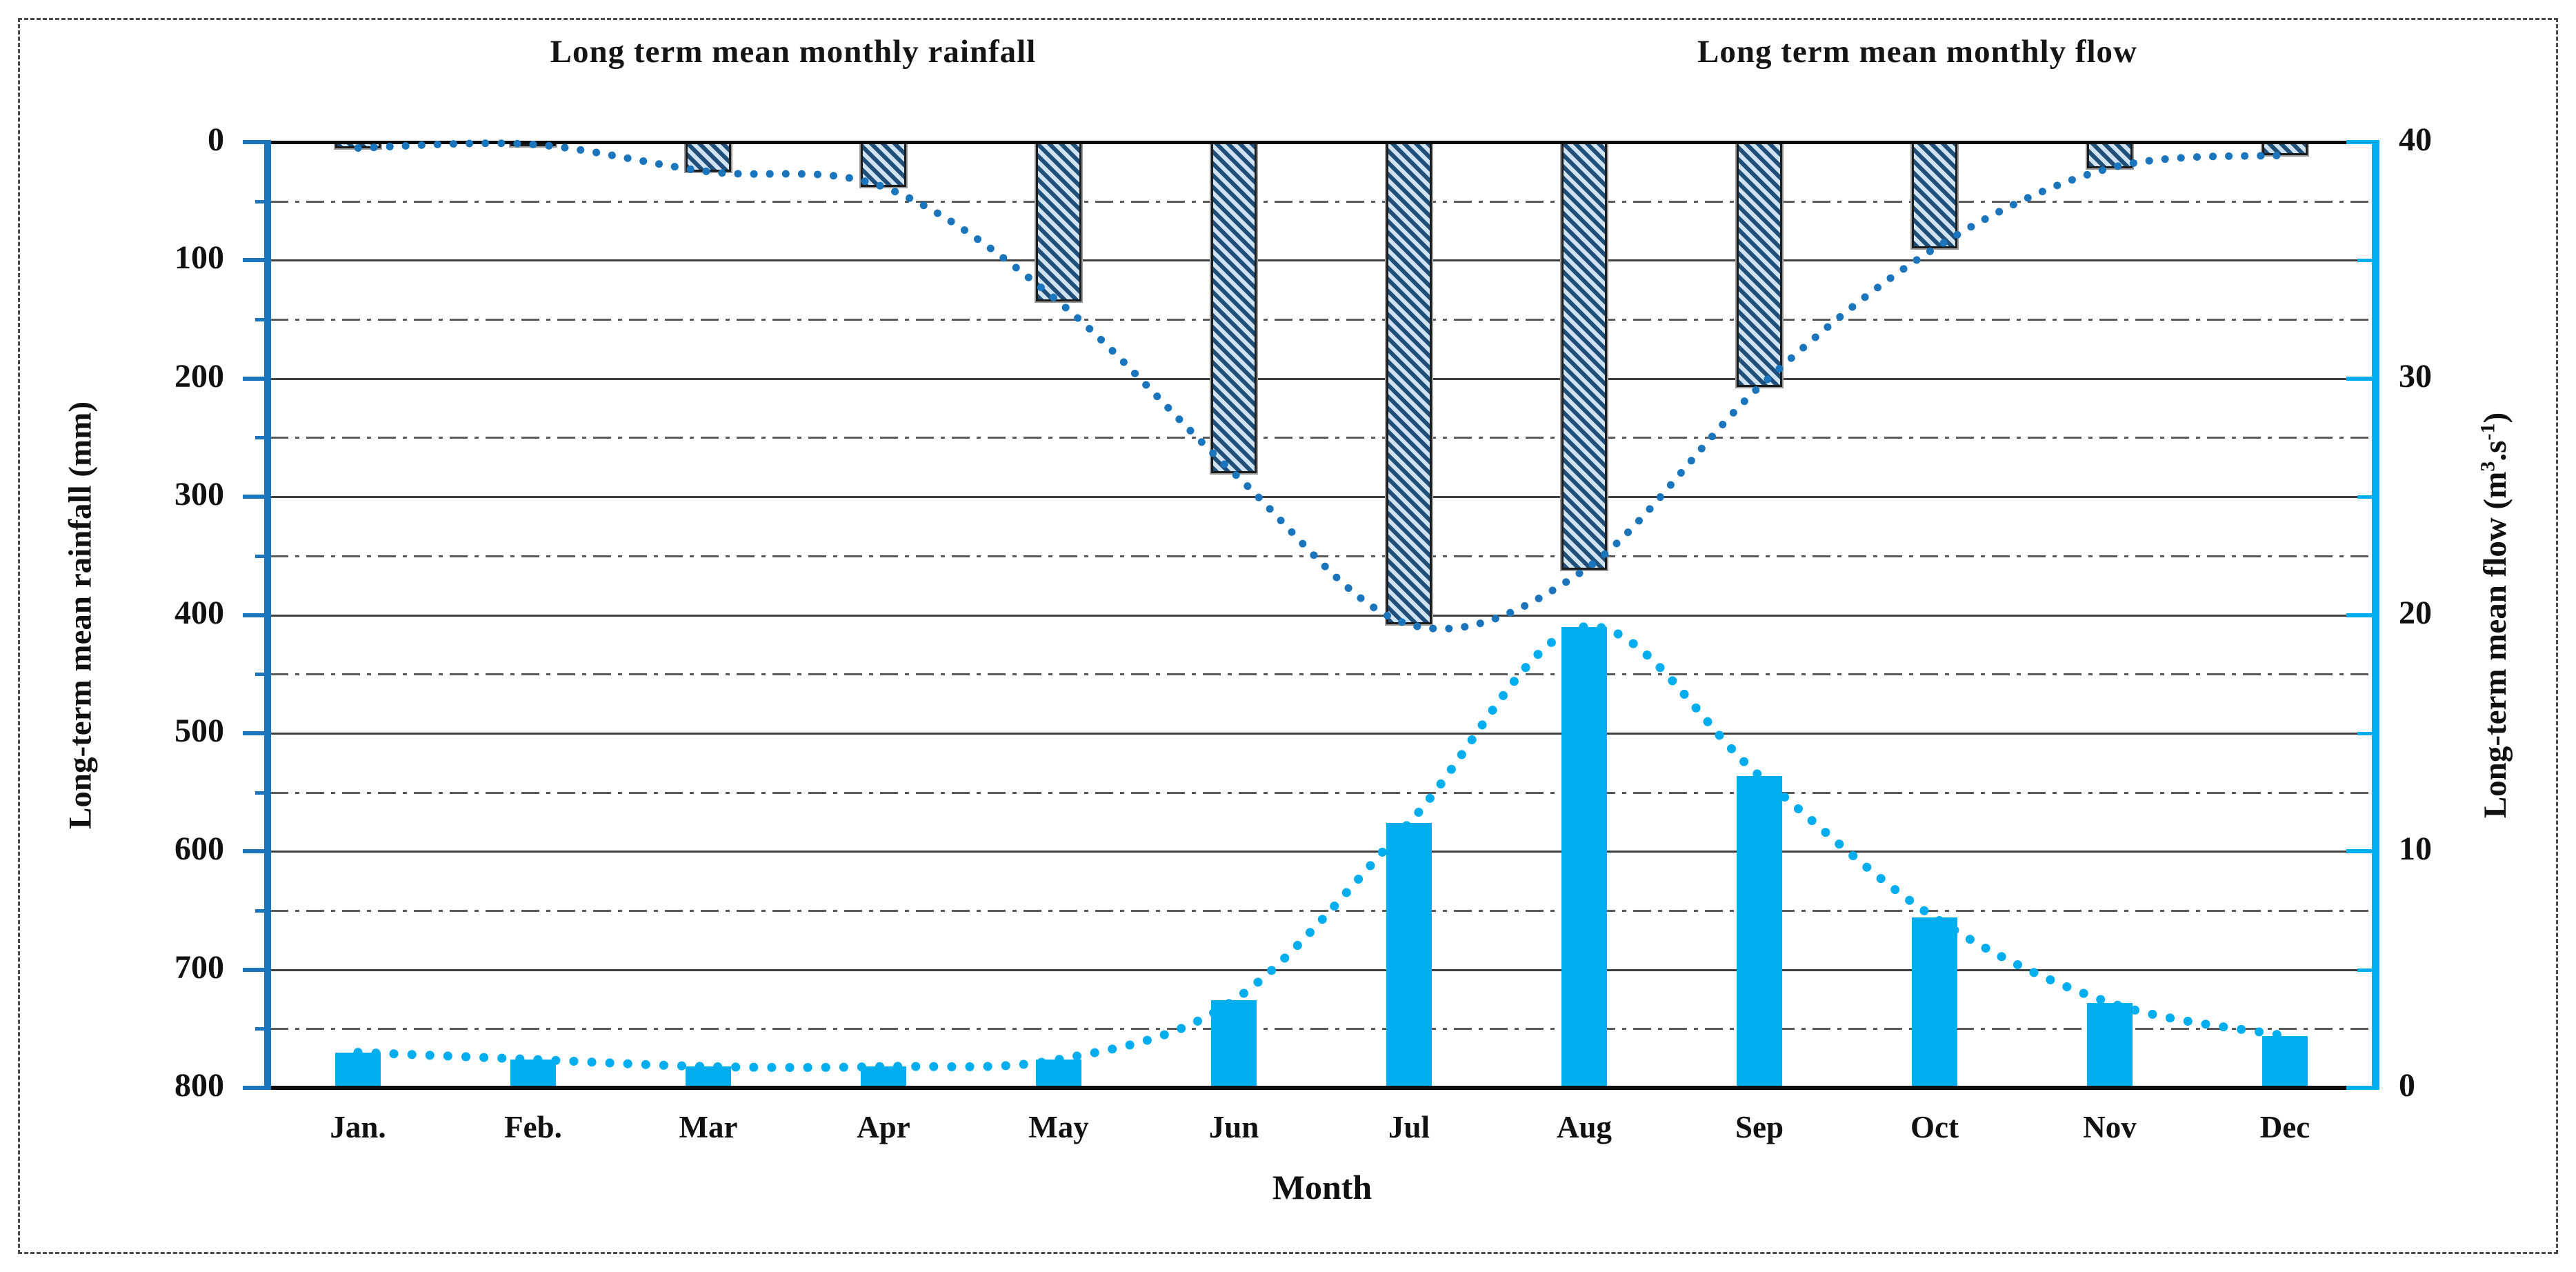  Describe the element at coordinates (358, 1070) in the screenshot. I see `flow-bar-Jan.` at that location.